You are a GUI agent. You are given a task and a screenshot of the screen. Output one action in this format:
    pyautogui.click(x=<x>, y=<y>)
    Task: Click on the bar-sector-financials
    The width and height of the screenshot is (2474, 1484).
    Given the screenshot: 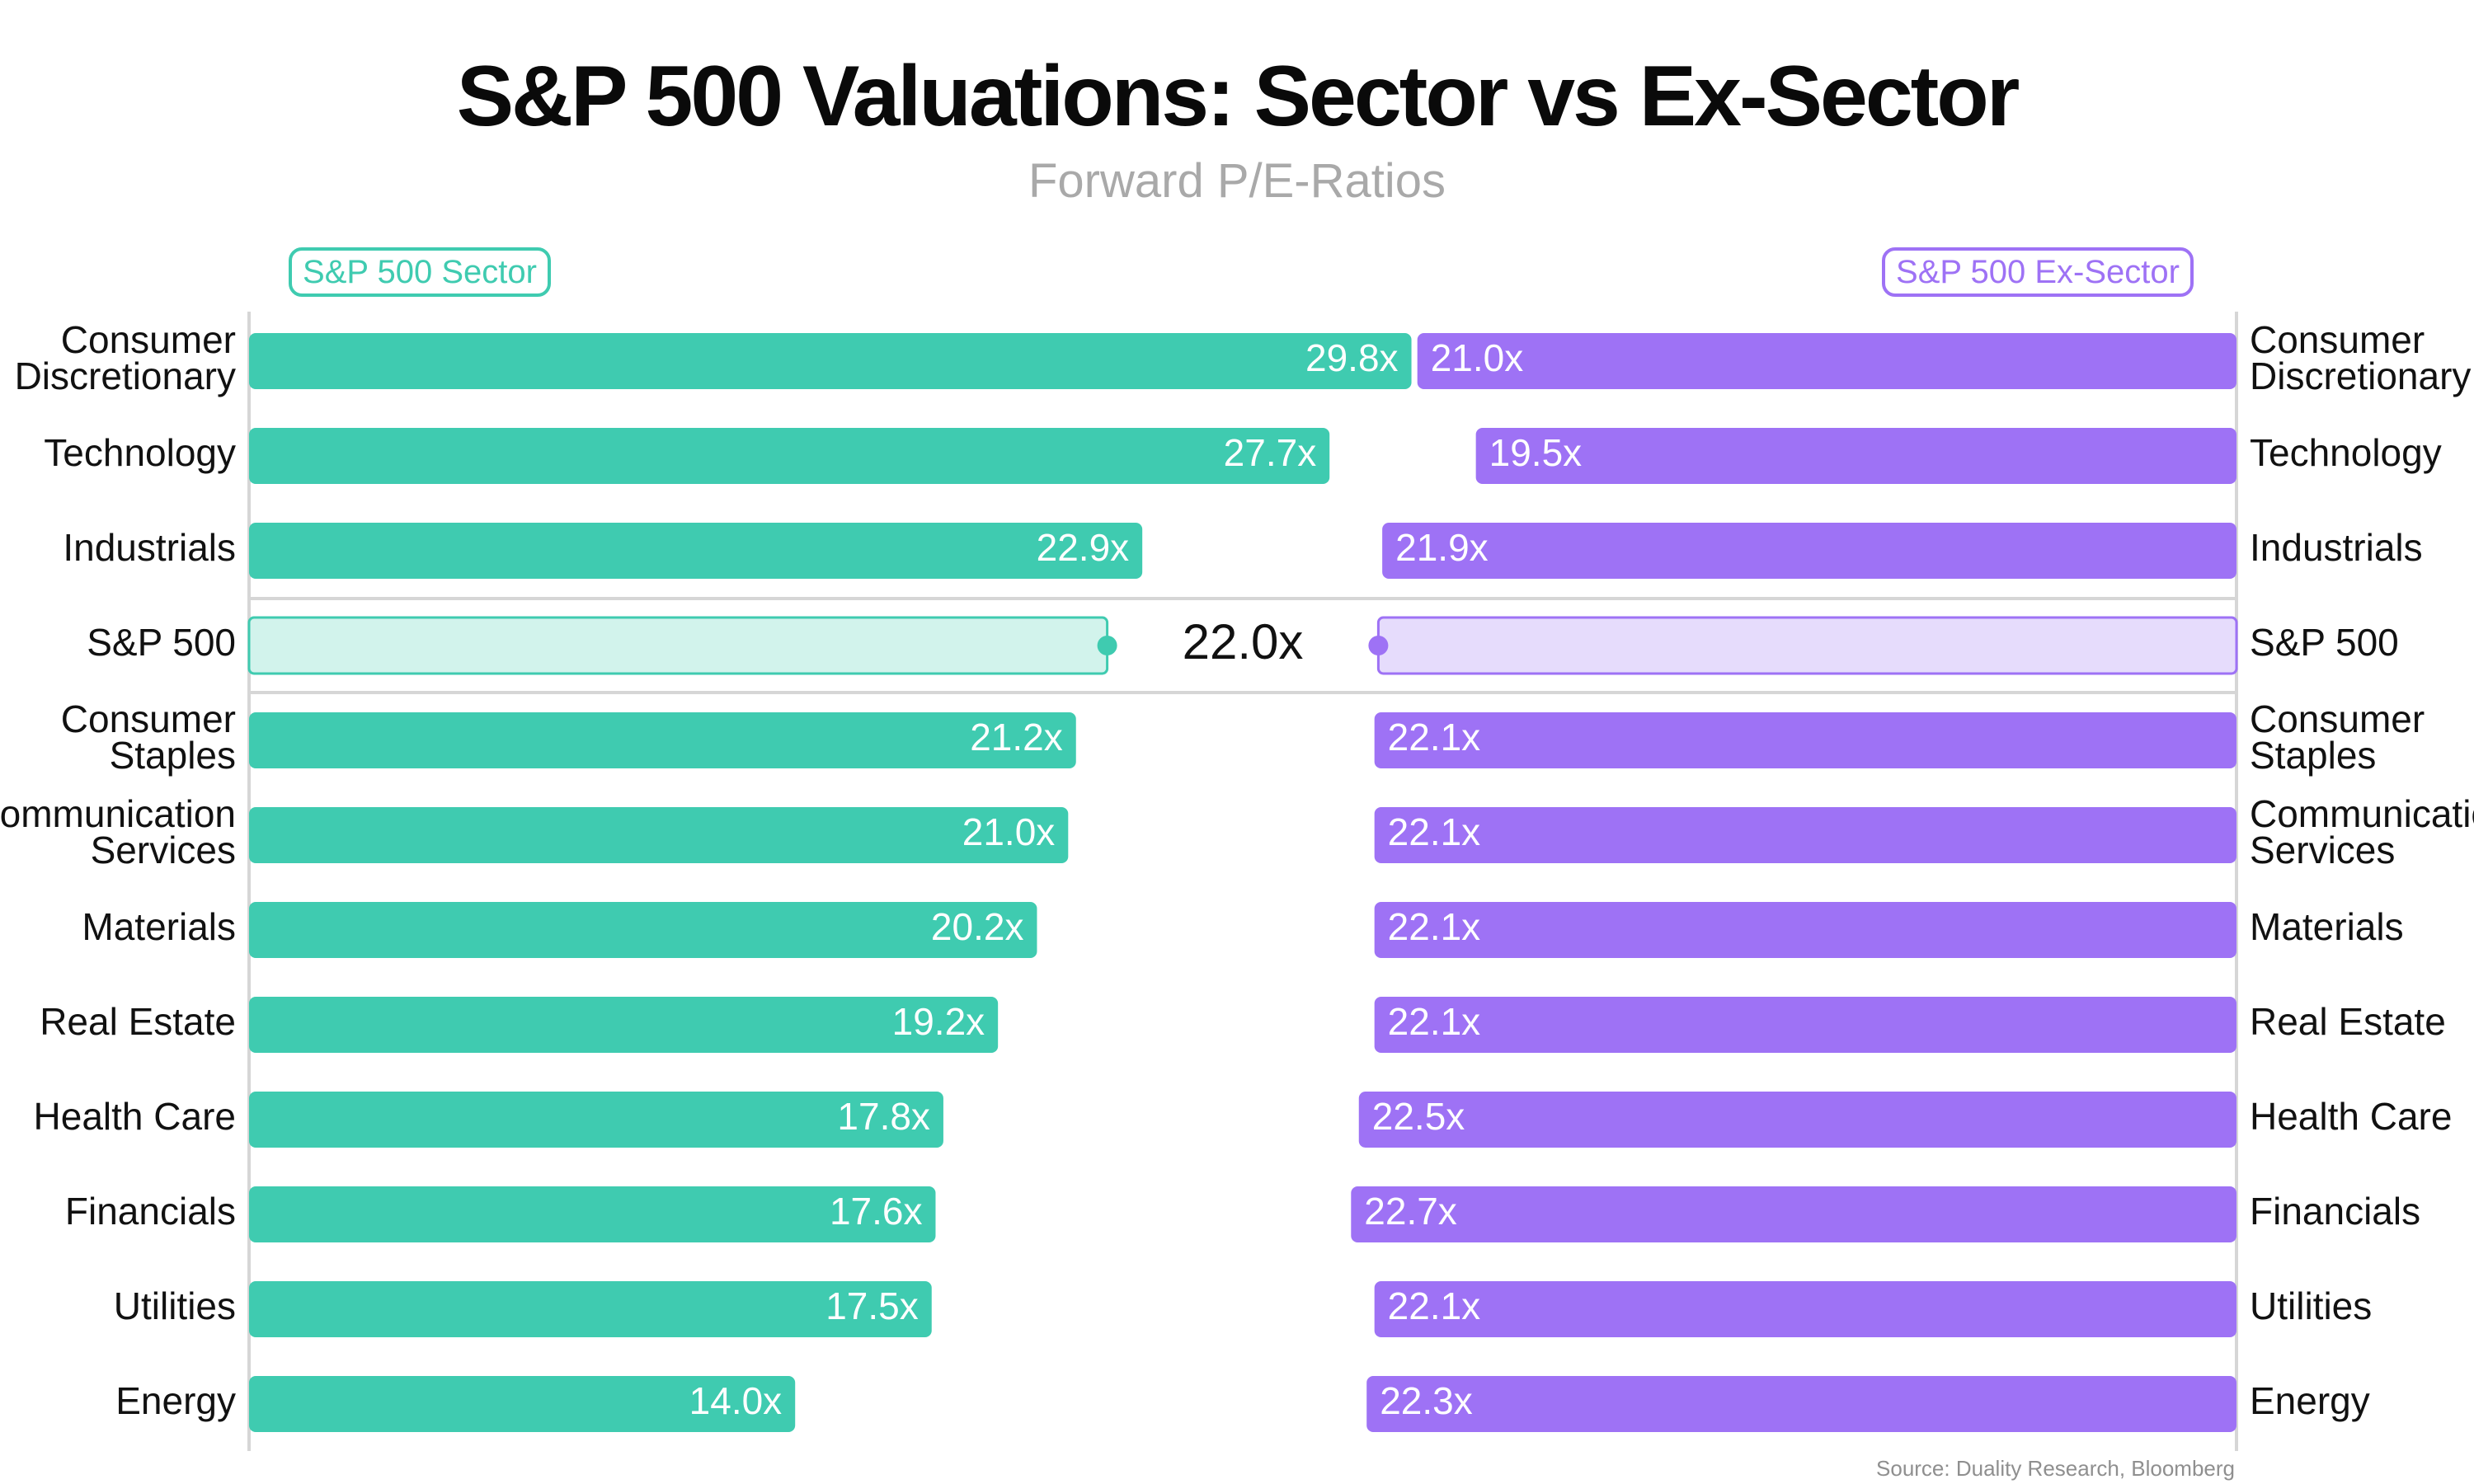 What is the action you would take?
    pyautogui.click(x=592, y=1214)
    